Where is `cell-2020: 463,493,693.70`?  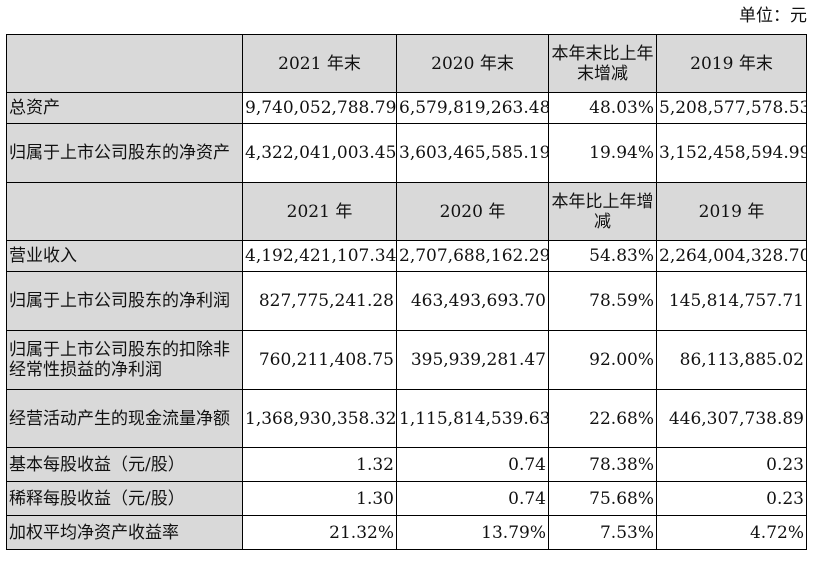 cell-2020: 463,493,693.70 is located at coordinates (472, 301).